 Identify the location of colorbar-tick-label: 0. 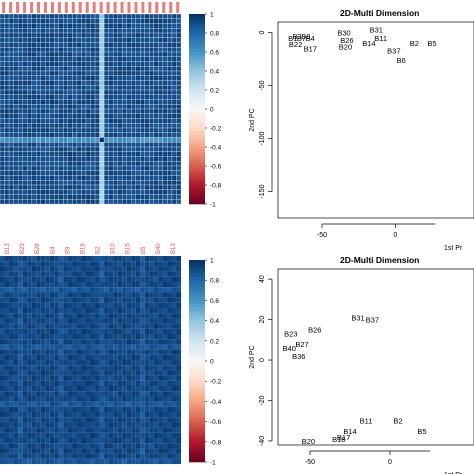
(212, 110).